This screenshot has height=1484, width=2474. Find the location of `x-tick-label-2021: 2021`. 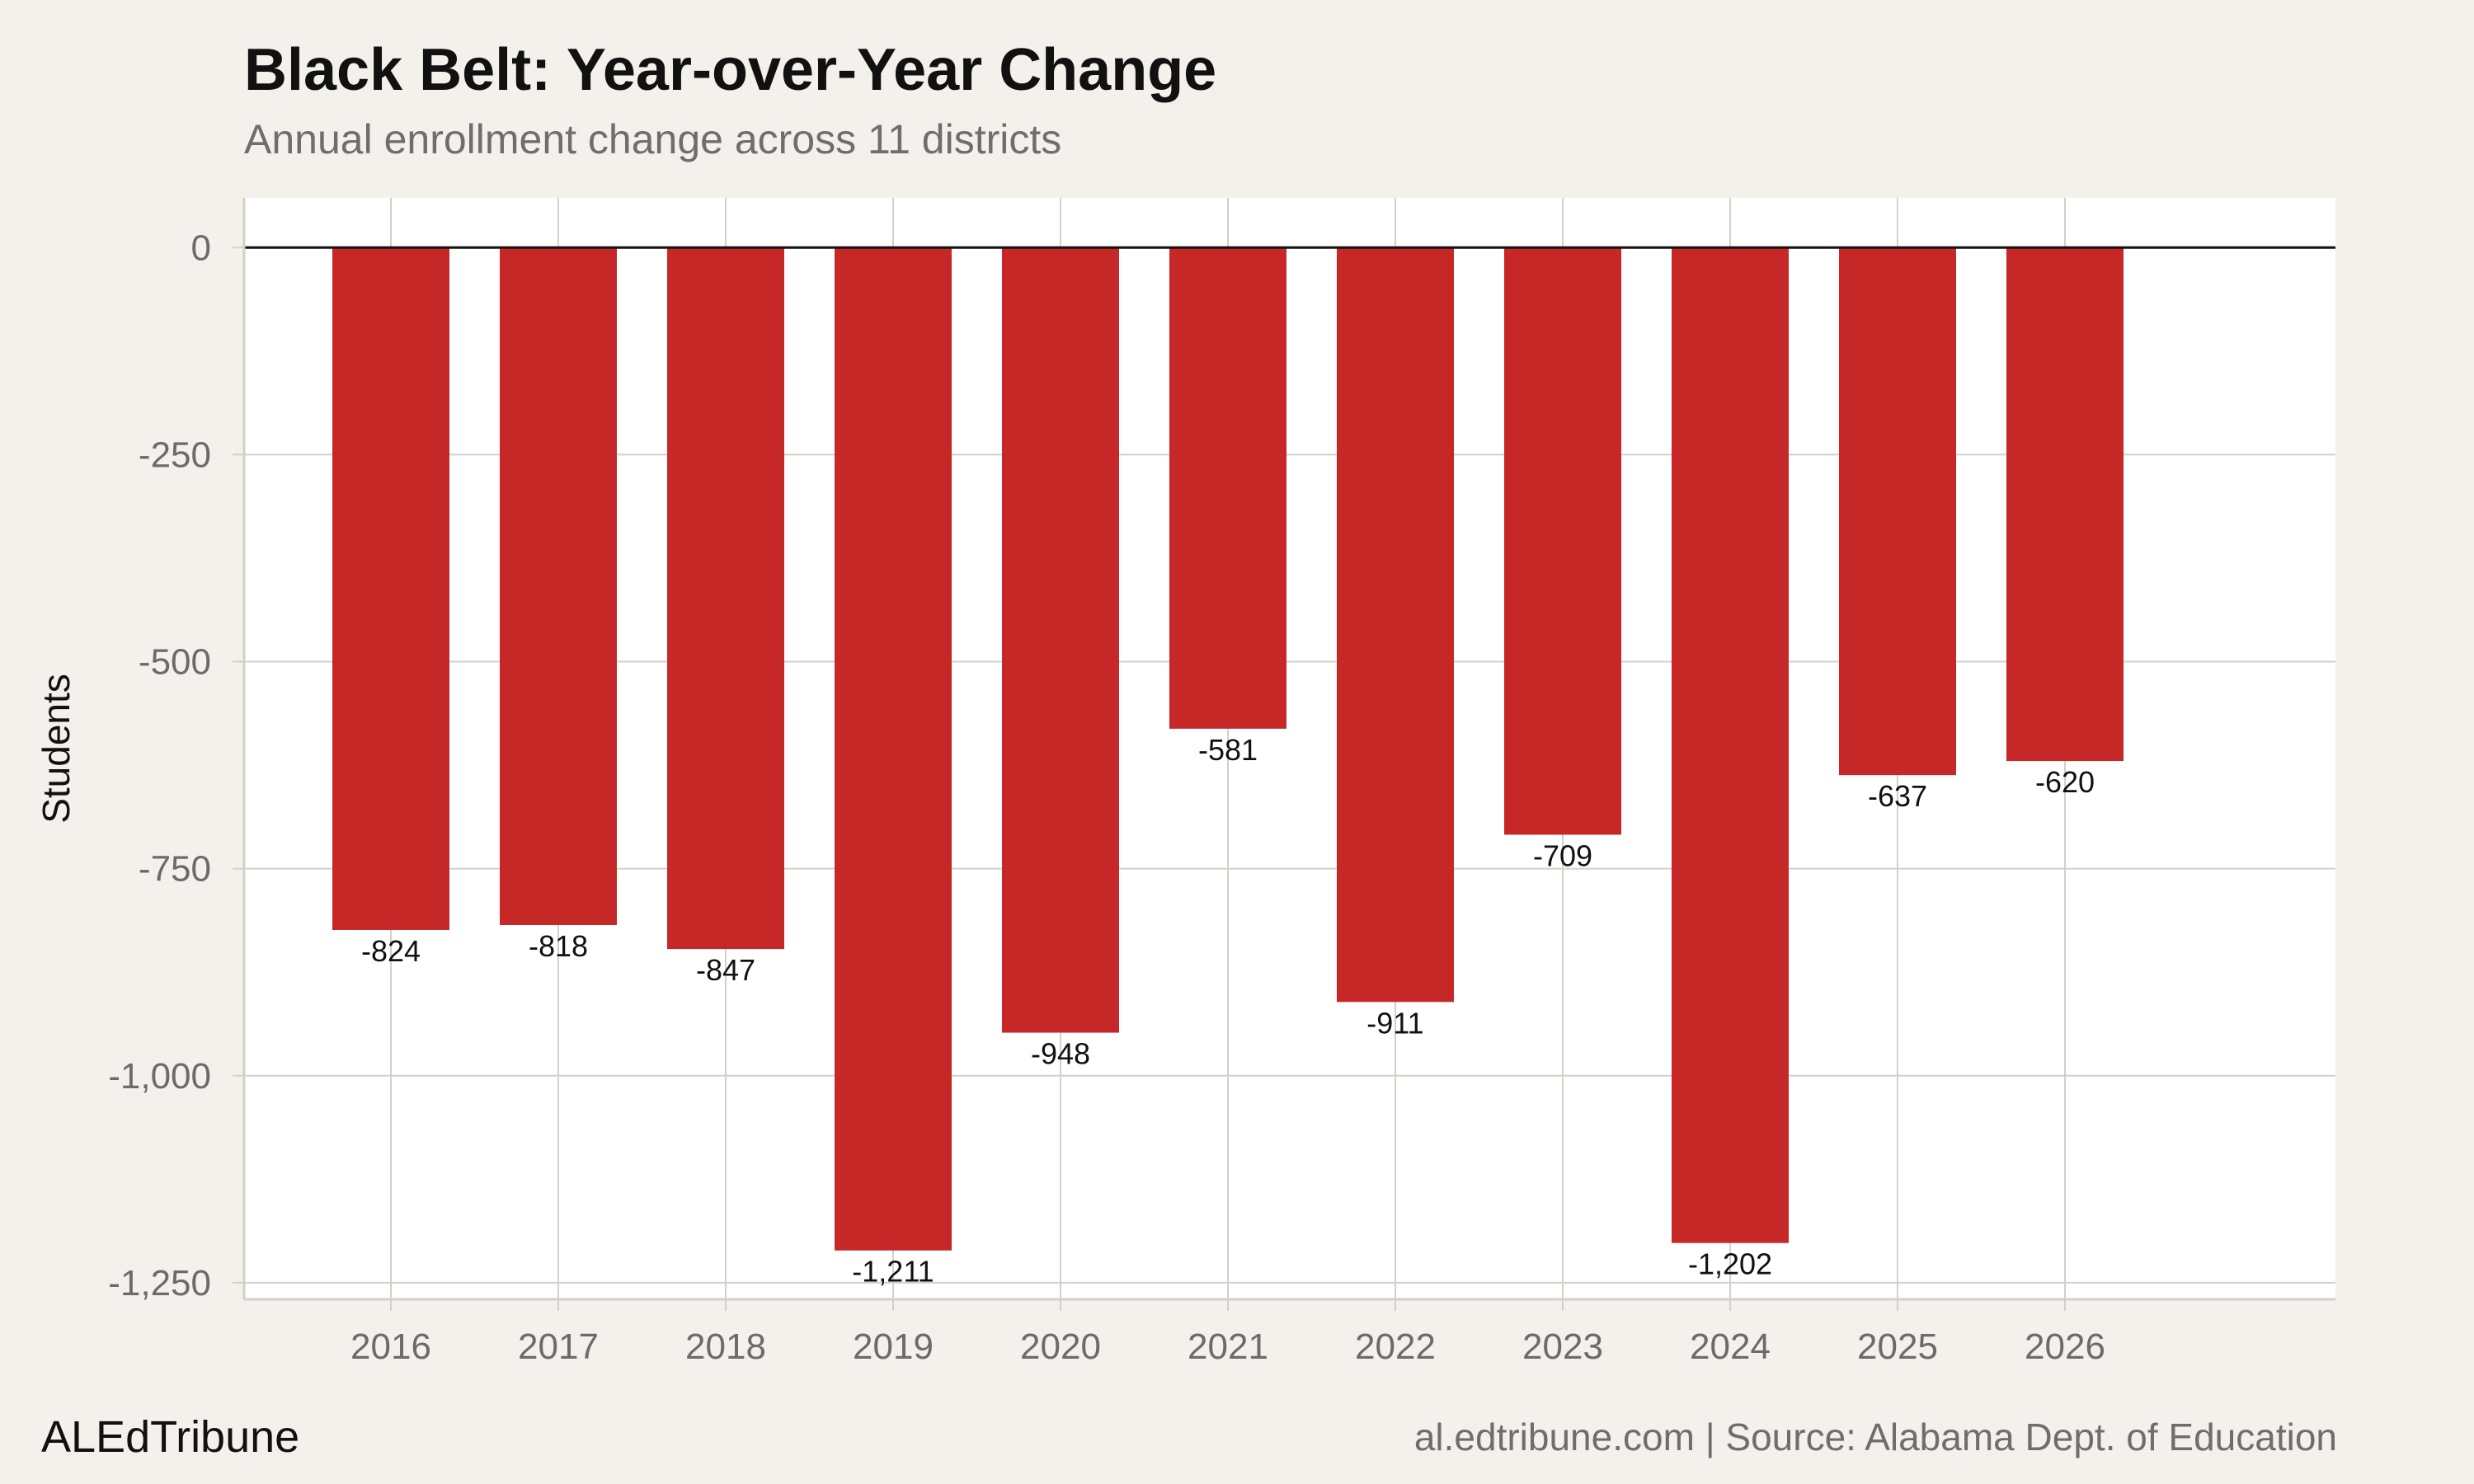

x-tick-label-2021: 2021 is located at coordinates (1228, 1347).